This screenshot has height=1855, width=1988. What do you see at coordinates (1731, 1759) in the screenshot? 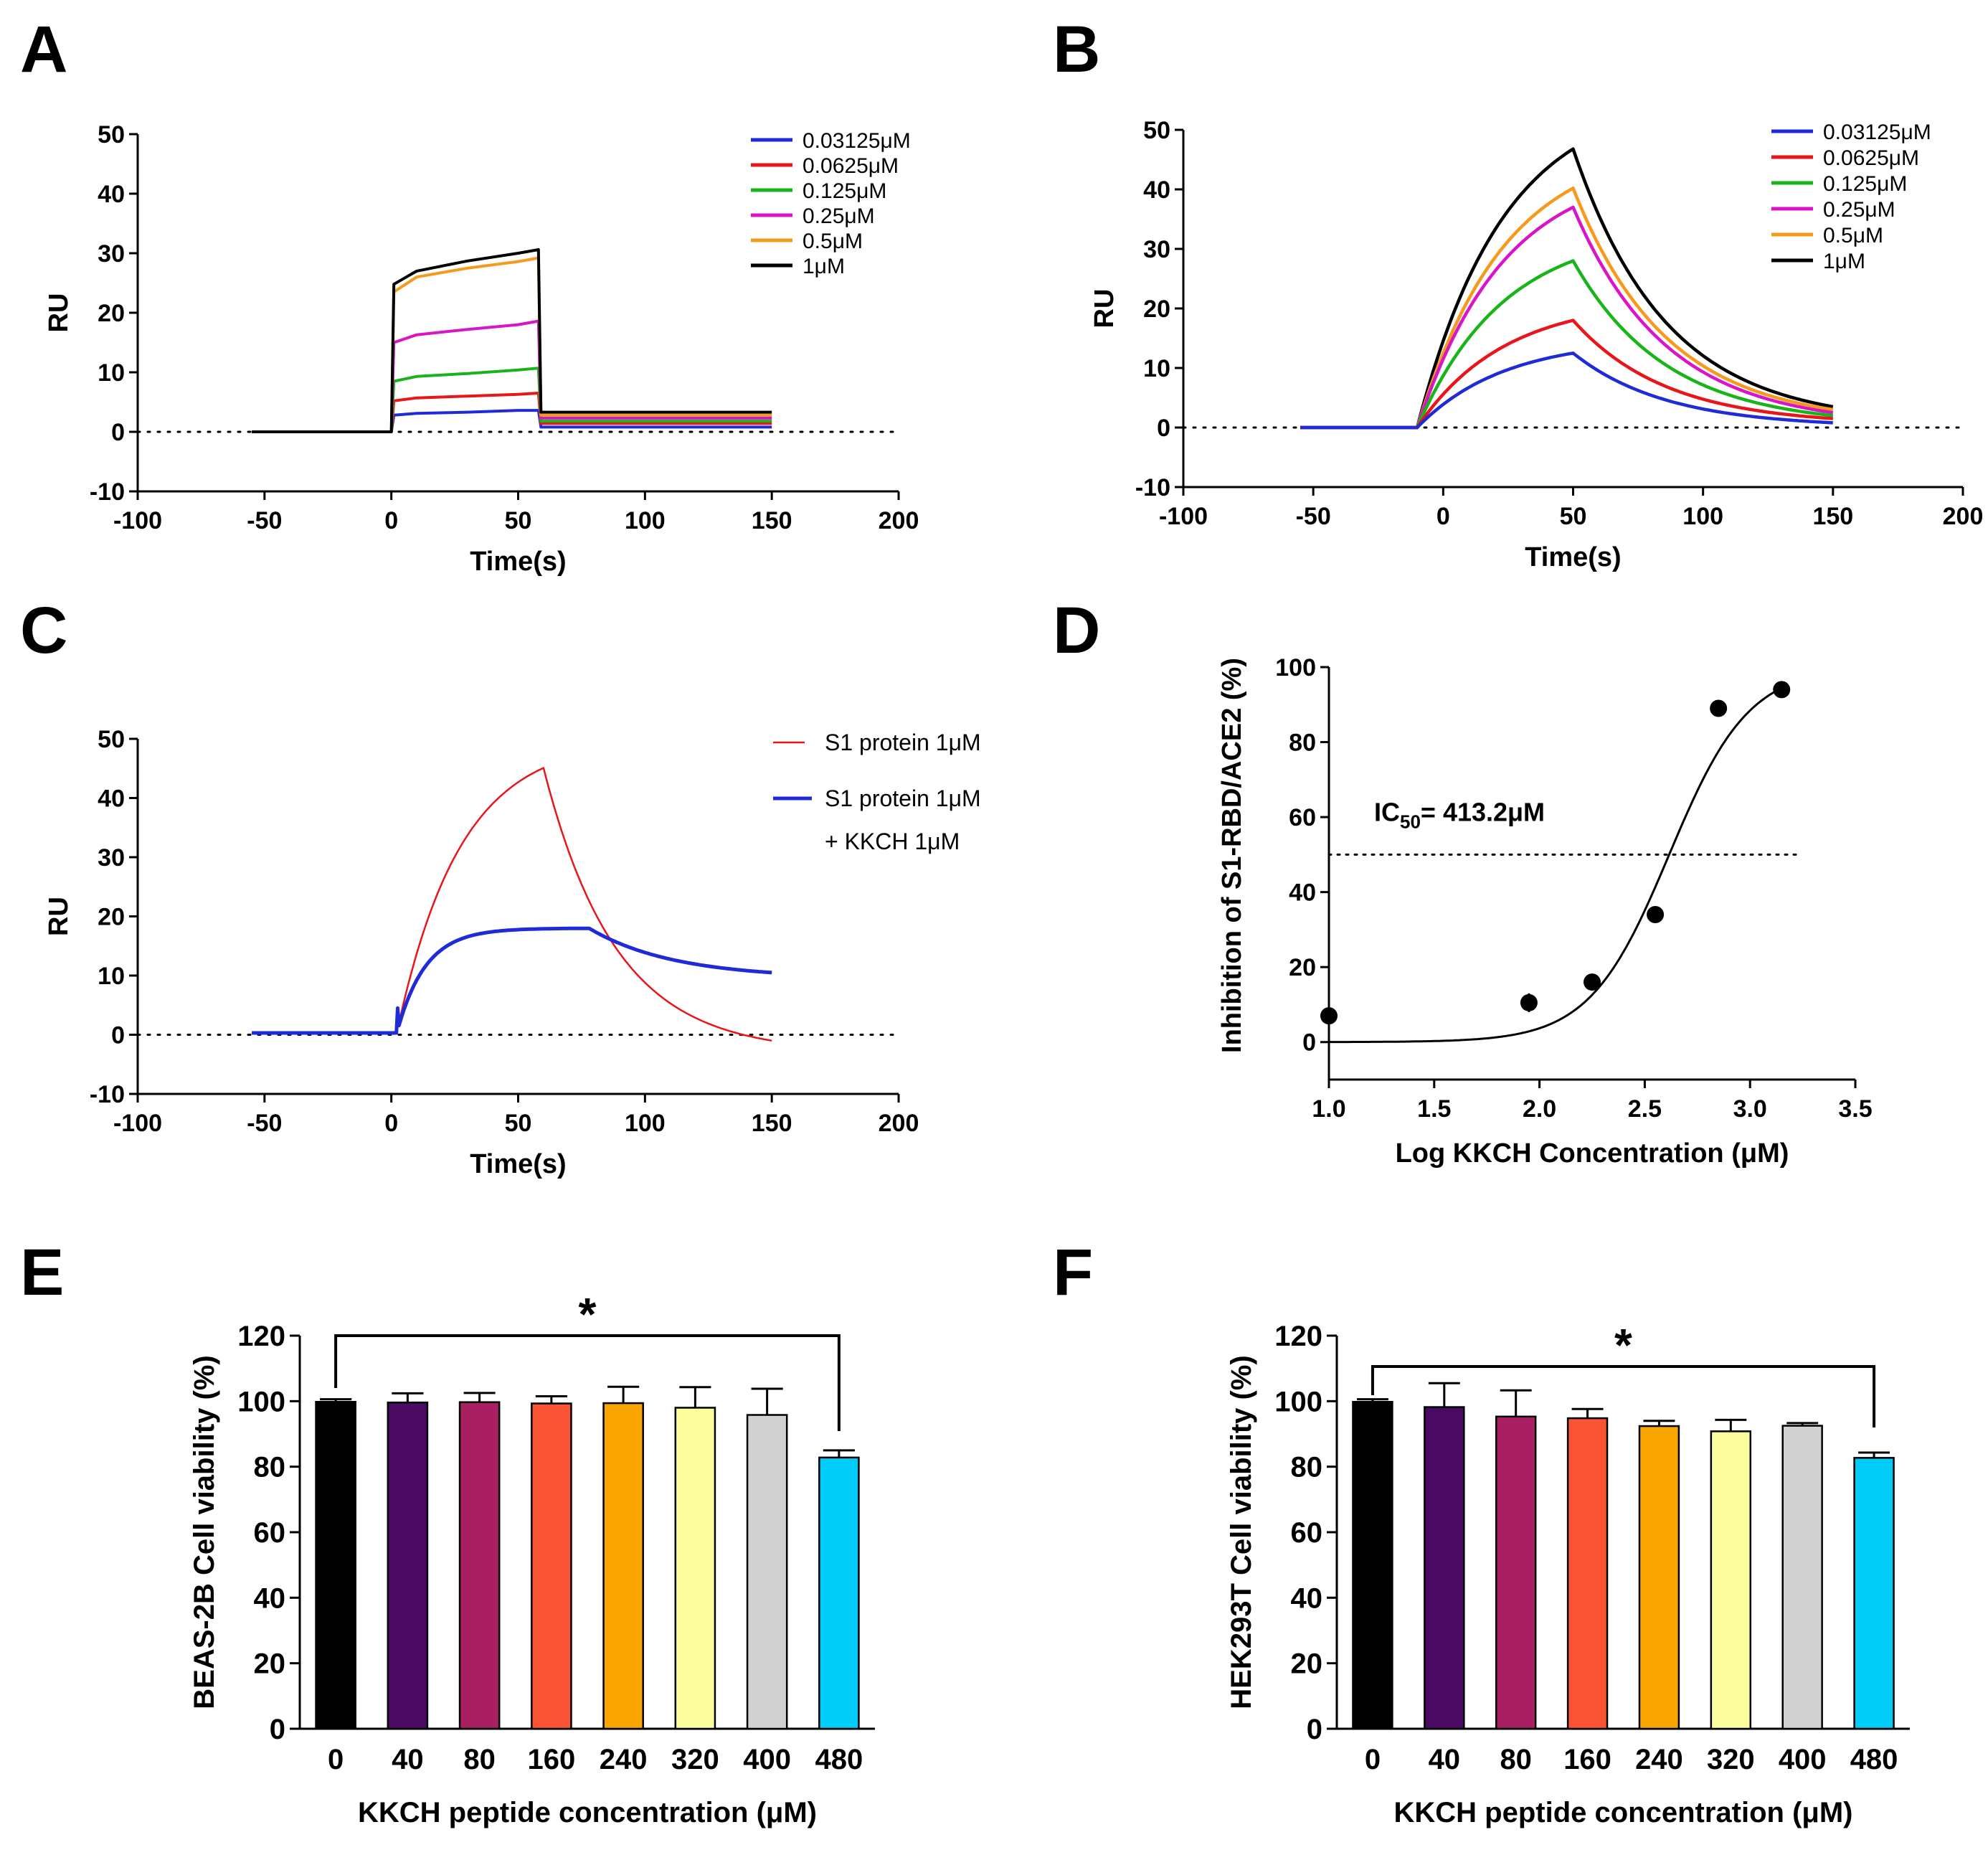
I see `x-tick-label: 320` at bounding box center [1731, 1759].